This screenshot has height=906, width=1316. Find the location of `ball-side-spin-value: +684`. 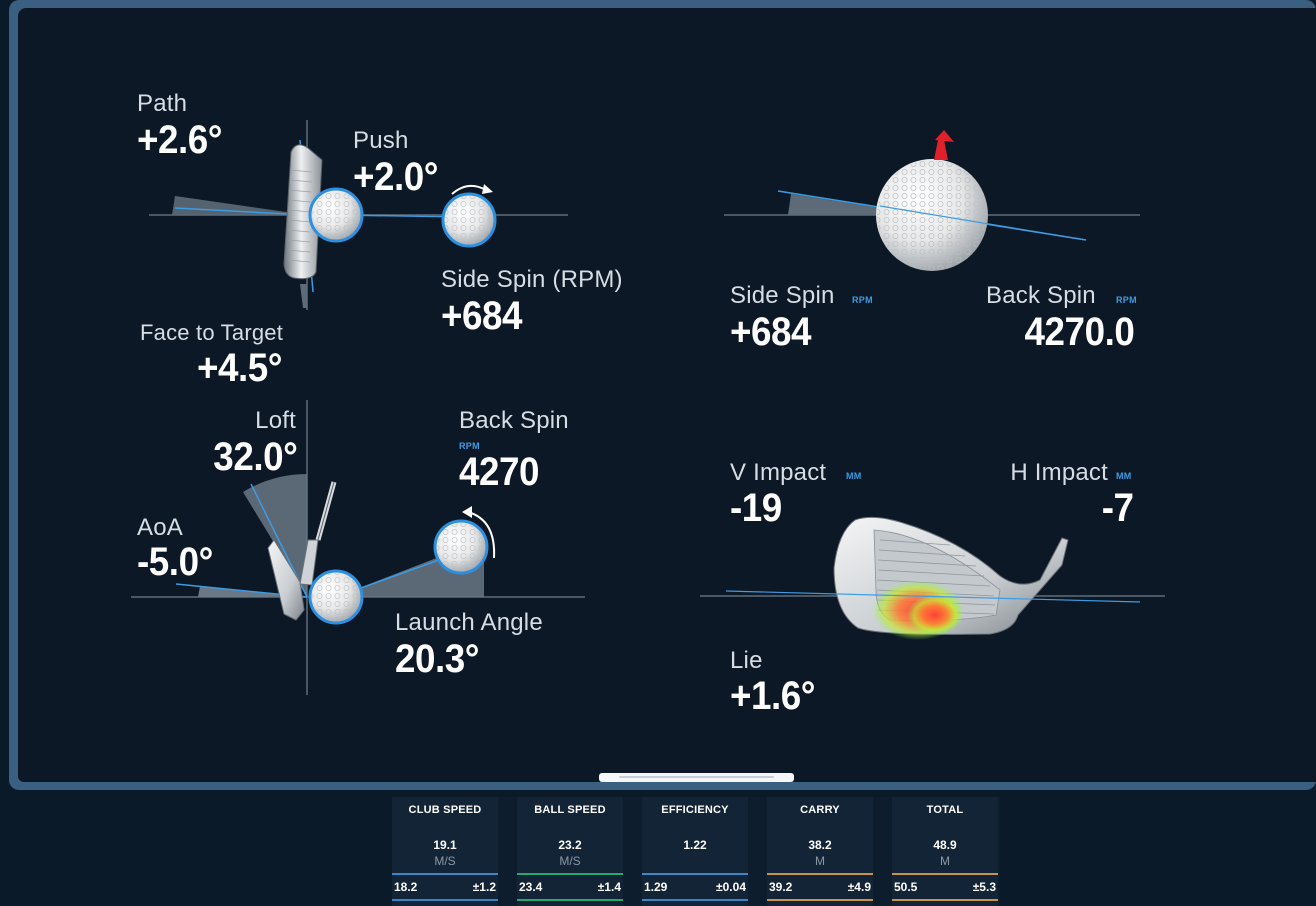

ball-side-spin-value: +684 is located at coordinates (771, 332).